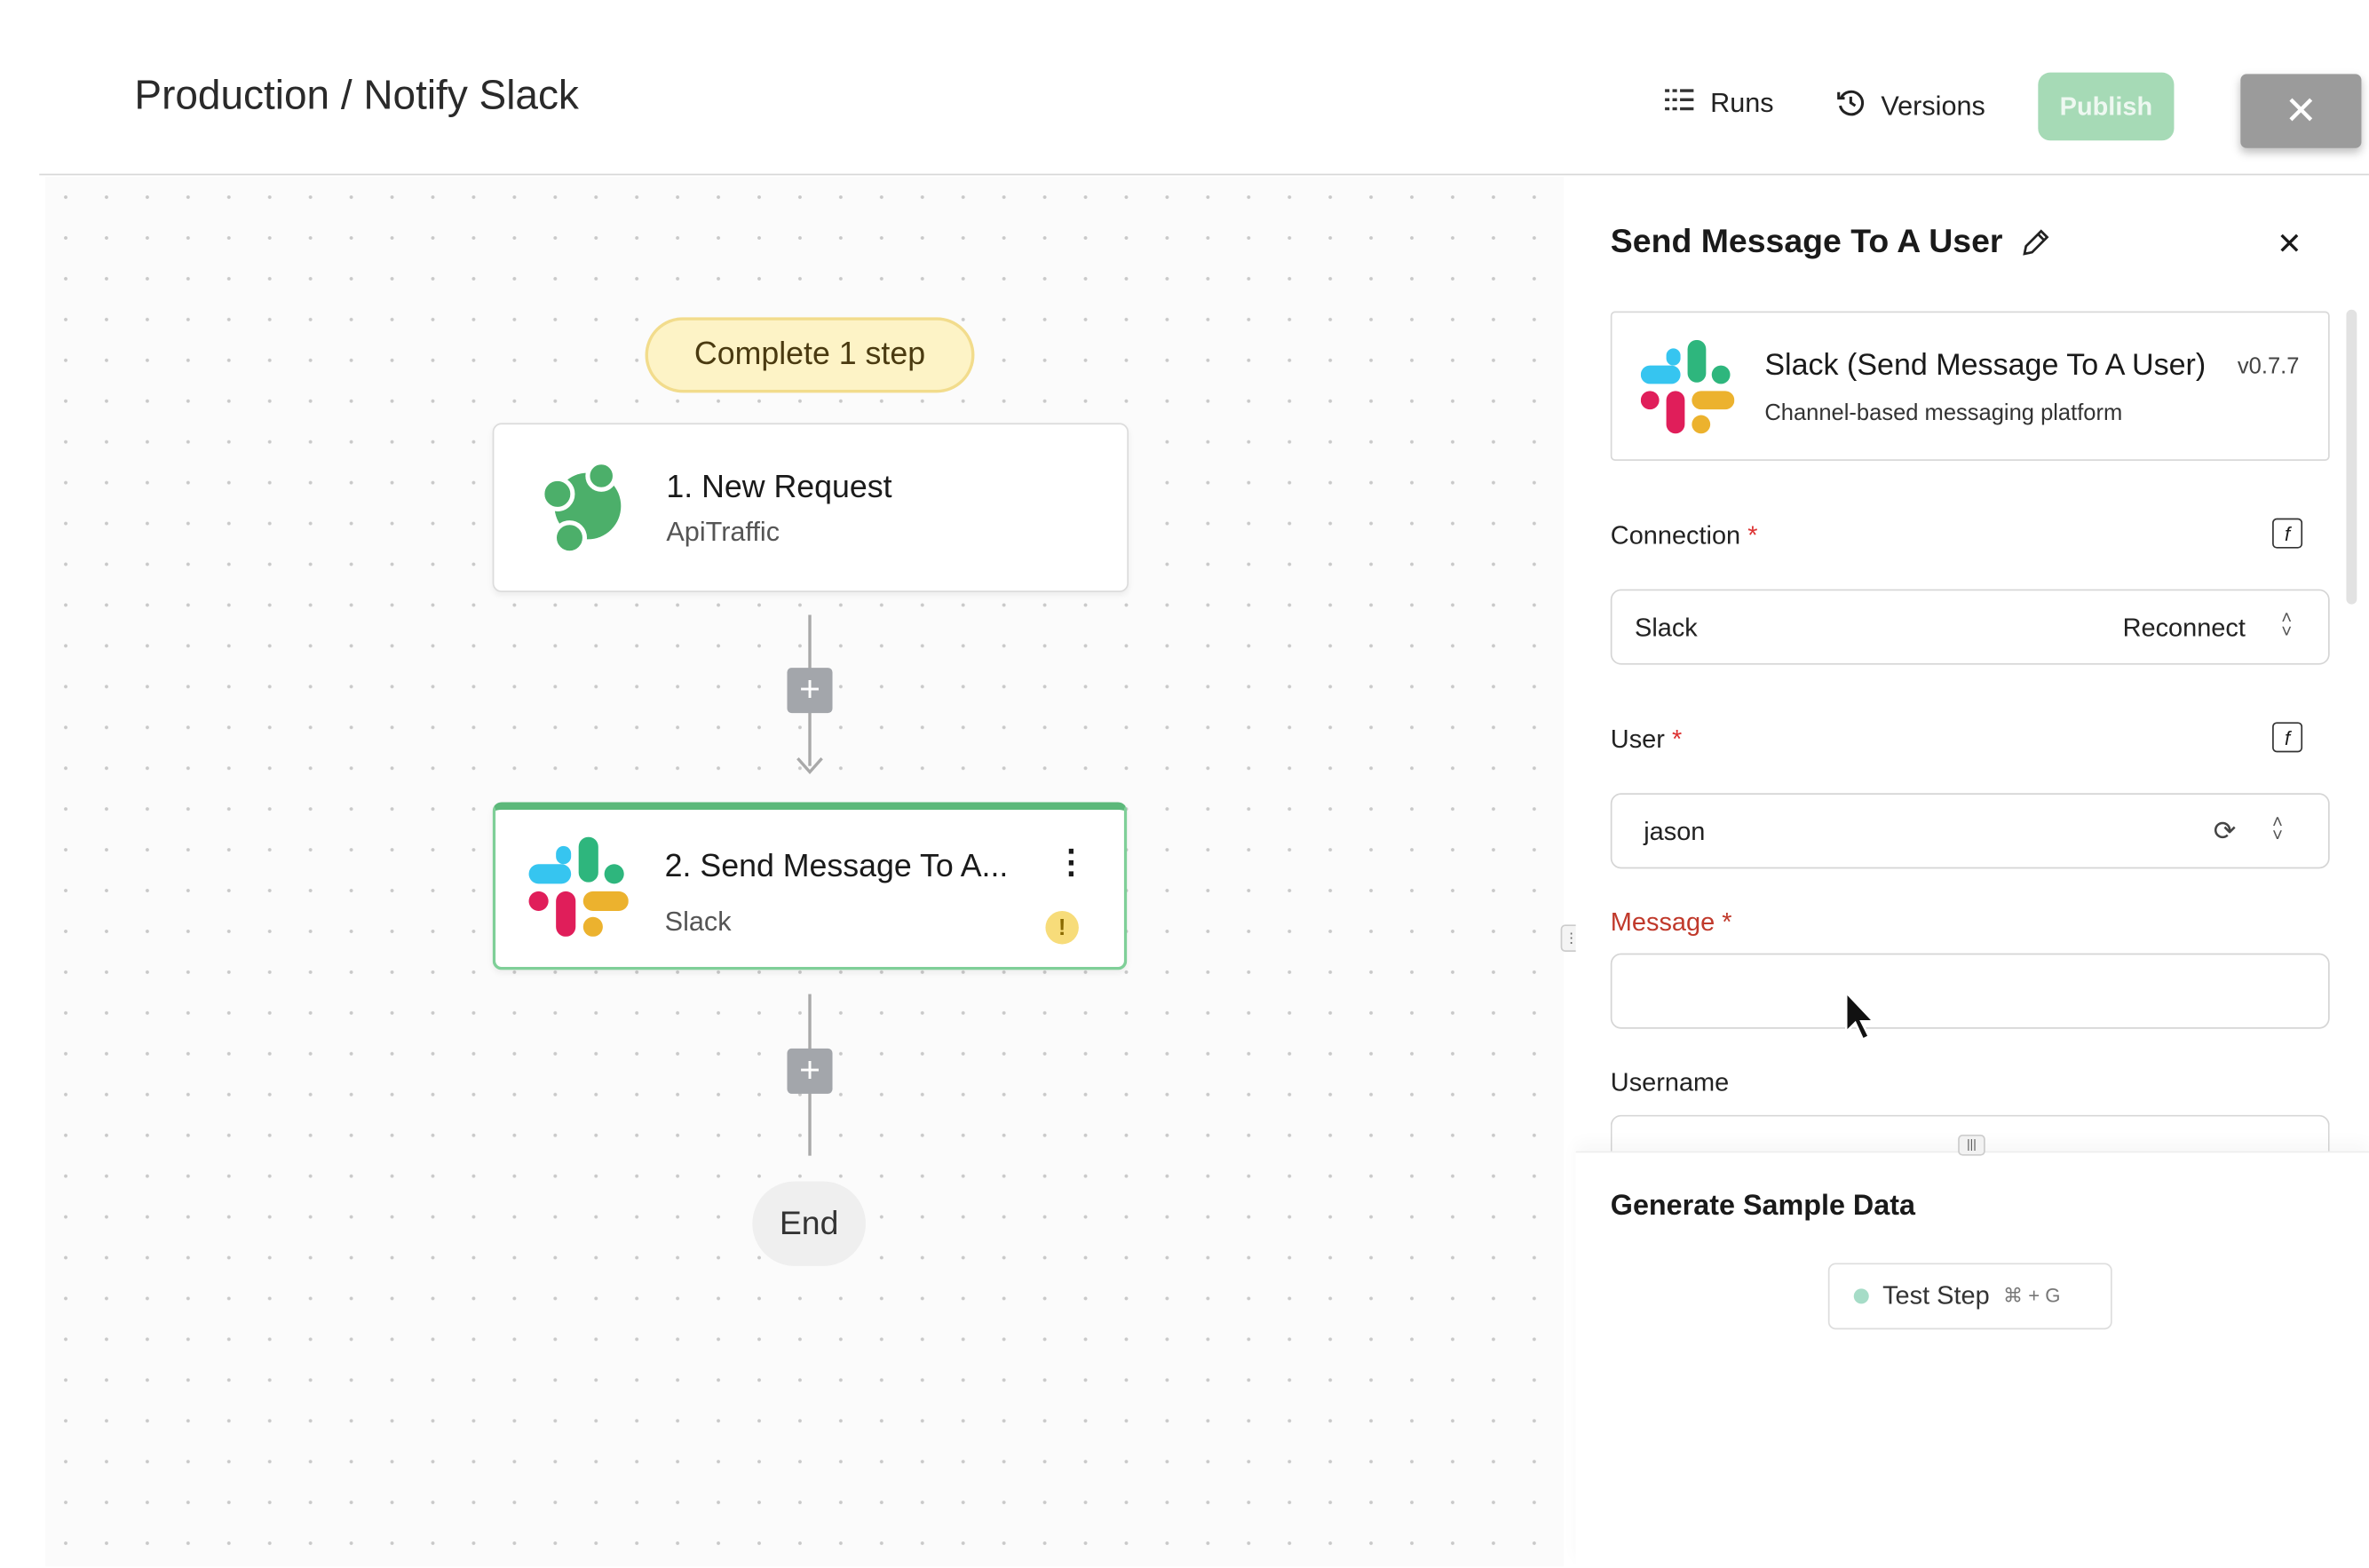 Image resolution: width=2369 pixels, height=1568 pixels. Describe the element at coordinates (2268, 366) in the screenshot. I see `piece-version: v0.7.7` at that location.